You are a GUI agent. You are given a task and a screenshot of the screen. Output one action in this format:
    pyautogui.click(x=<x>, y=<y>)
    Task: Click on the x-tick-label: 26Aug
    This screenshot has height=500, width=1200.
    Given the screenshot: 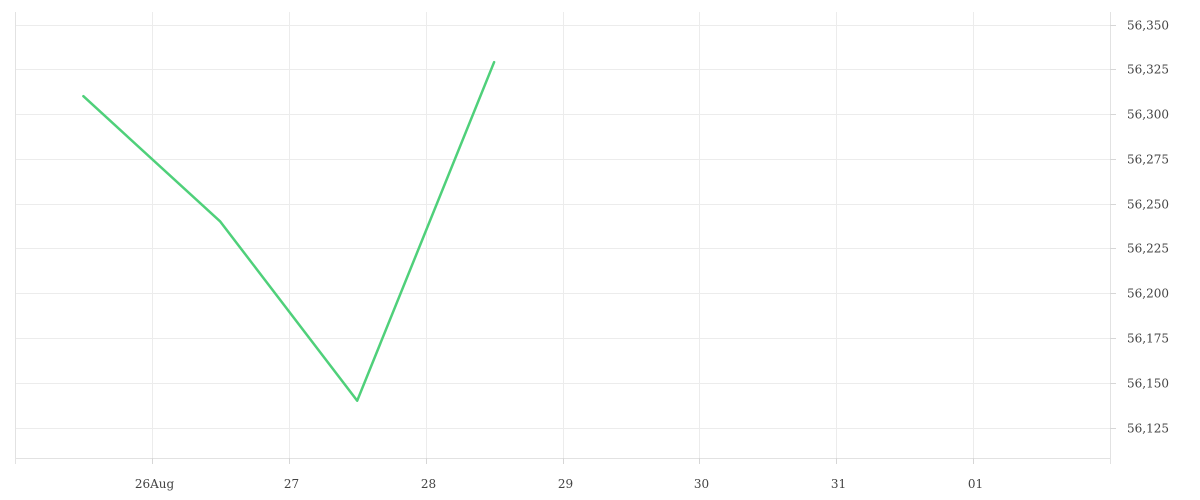 What is the action you would take?
    pyautogui.click(x=155, y=484)
    